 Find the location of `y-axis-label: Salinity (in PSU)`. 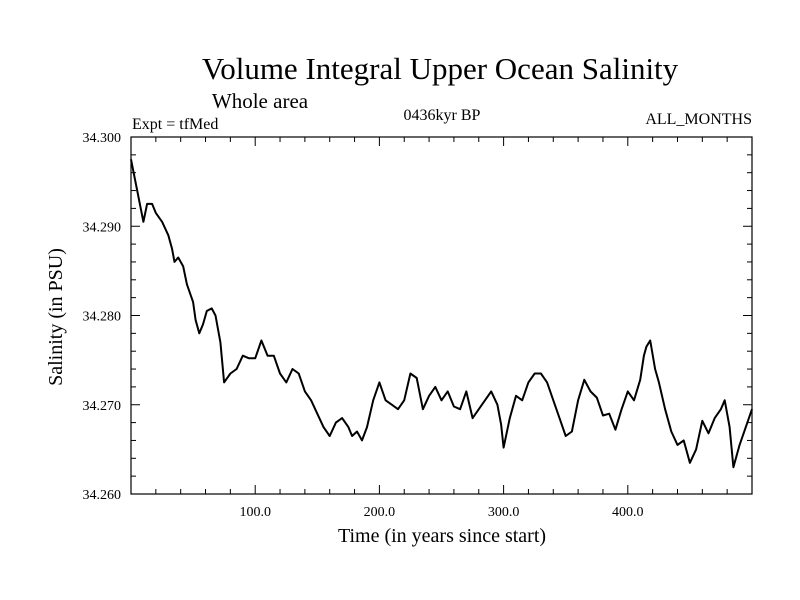

y-axis-label: Salinity (in PSU) is located at coordinates (56, 317).